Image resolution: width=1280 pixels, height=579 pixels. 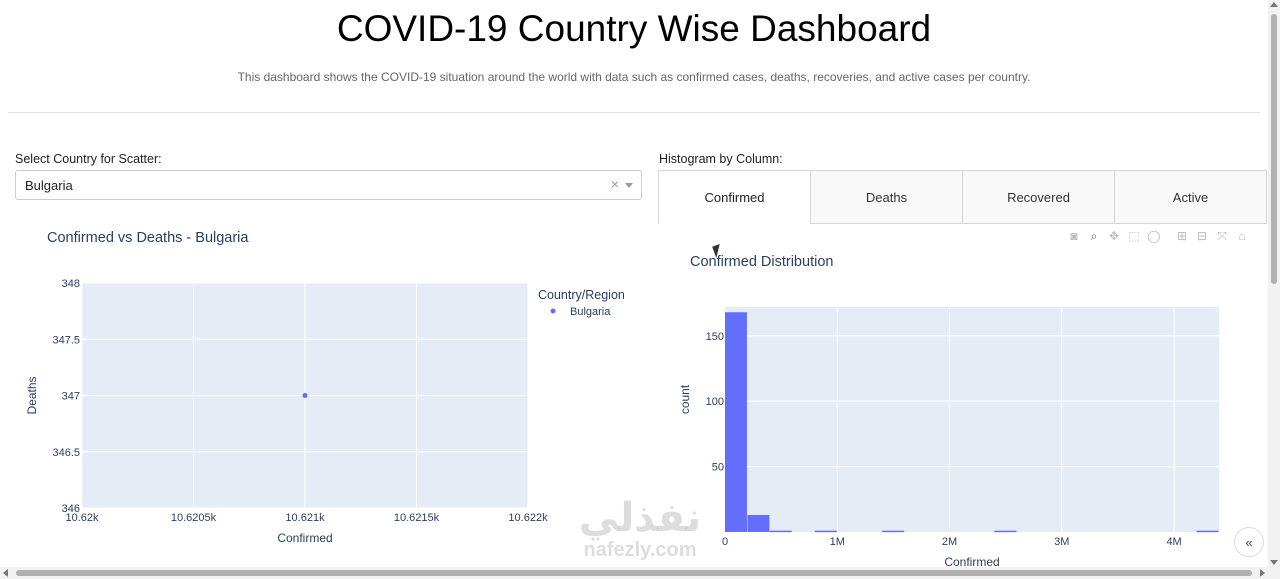 What do you see at coordinates (1242, 236) in the screenshot?
I see `home-icon: ⌂` at bounding box center [1242, 236].